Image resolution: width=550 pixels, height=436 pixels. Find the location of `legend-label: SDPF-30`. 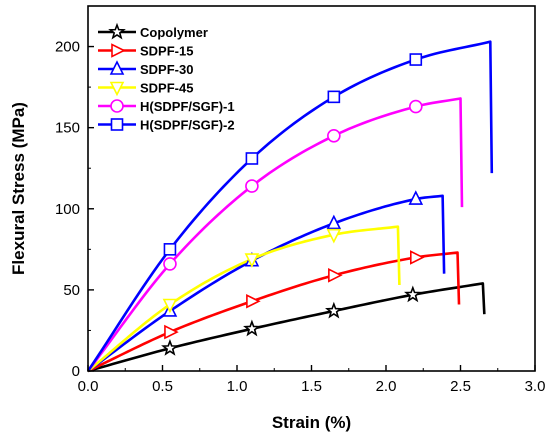

legend-label: SDPF-30 is located at coordinates (166, 69).